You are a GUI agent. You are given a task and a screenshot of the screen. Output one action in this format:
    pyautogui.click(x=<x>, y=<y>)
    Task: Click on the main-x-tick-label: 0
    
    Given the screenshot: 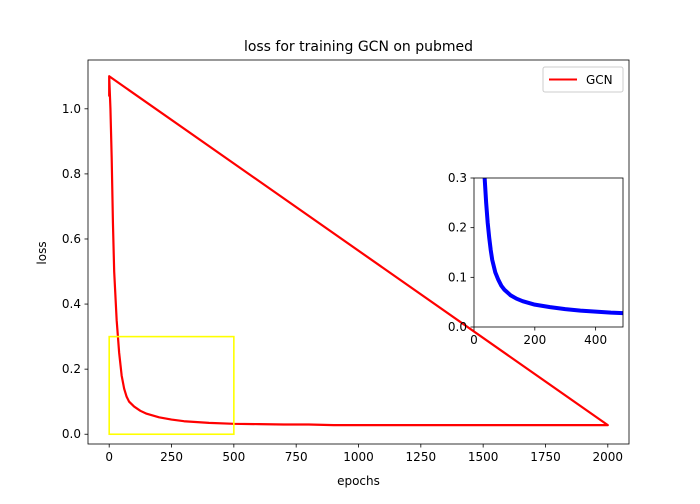 What is the action you would take?
    pyautogui.click(x=109, y=457)
    